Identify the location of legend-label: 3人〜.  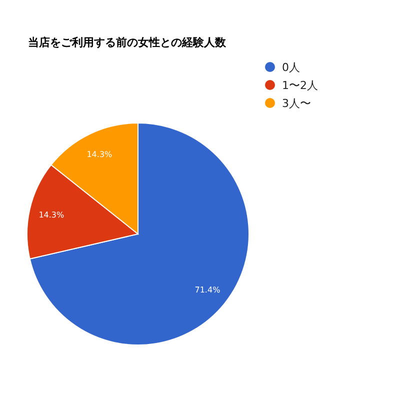
(296, 103).